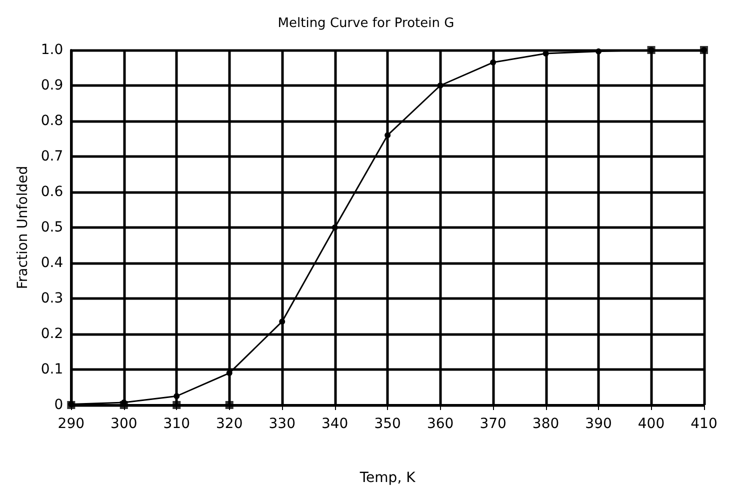 Image resolution: width=732 pixels, height=499 pixels. Describe the element at coordinates (493, 424) in the screenshot. I see `x-tick-label: 370` at that location.